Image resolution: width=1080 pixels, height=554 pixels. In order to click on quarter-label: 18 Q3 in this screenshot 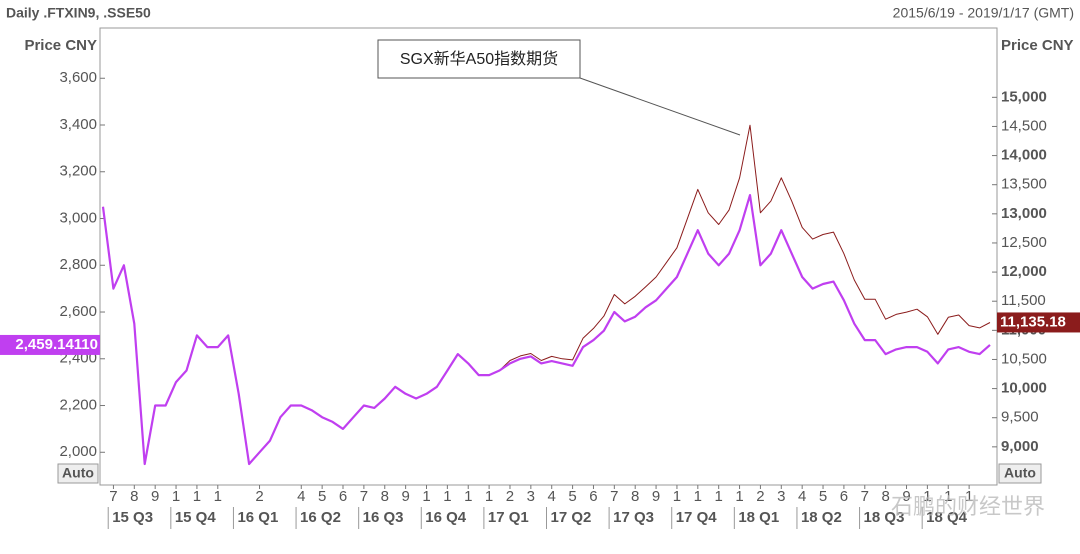, I will do `click(884, 517)`.